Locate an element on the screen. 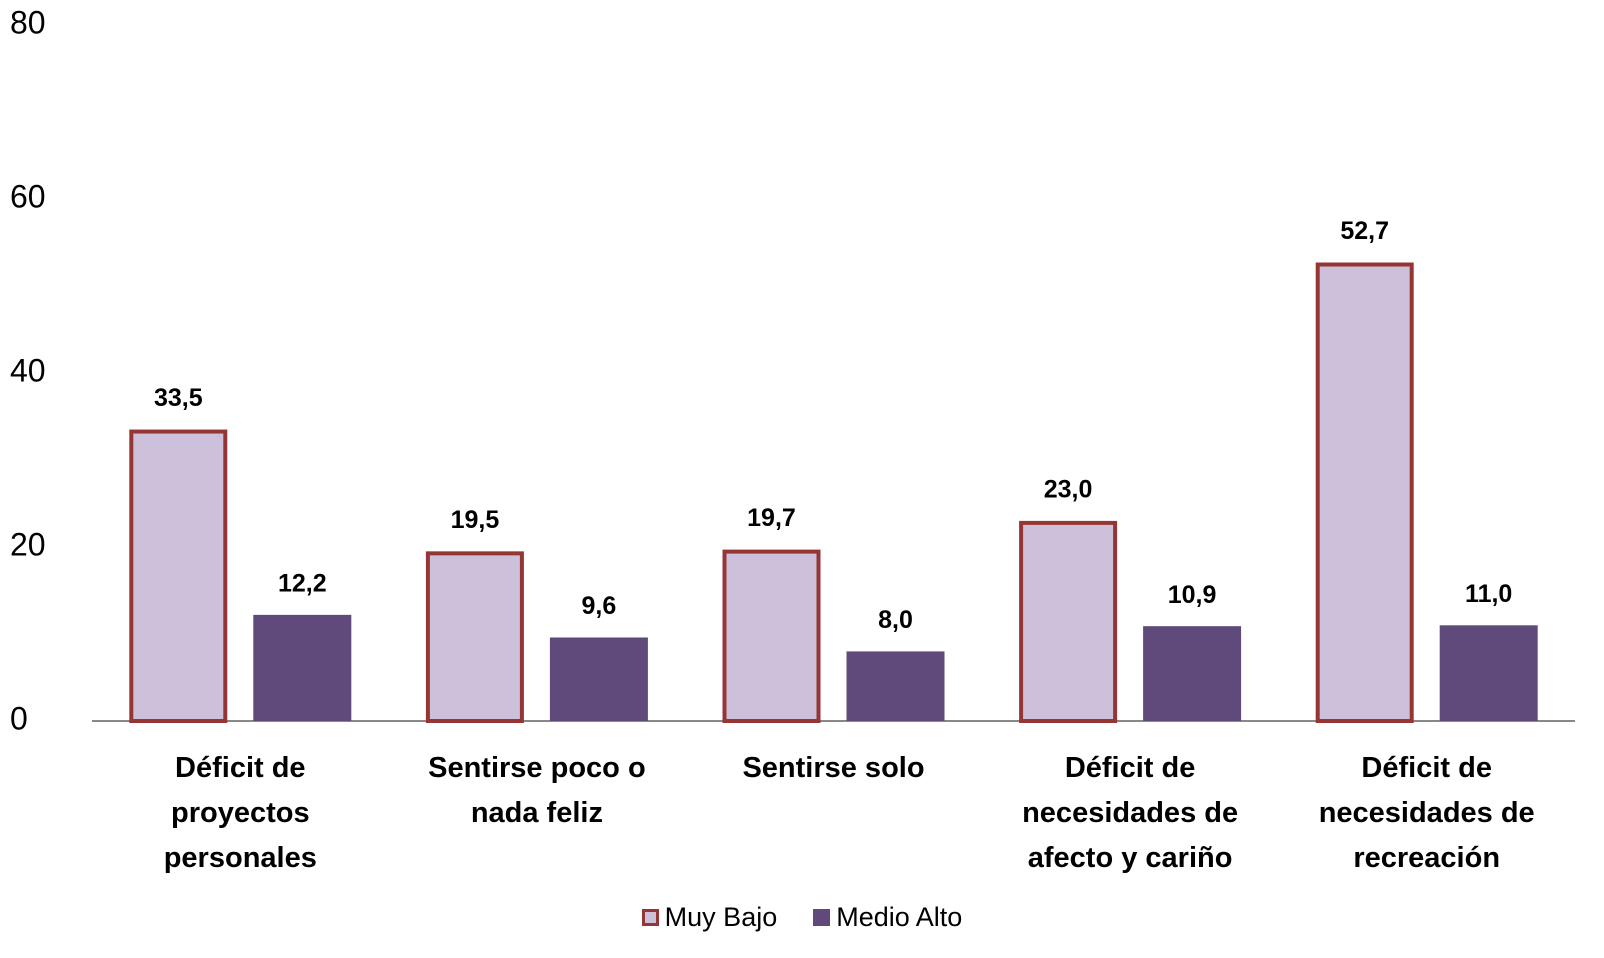  legend: Muy Bajo Medio Alto is located at coordinates (802, 917).